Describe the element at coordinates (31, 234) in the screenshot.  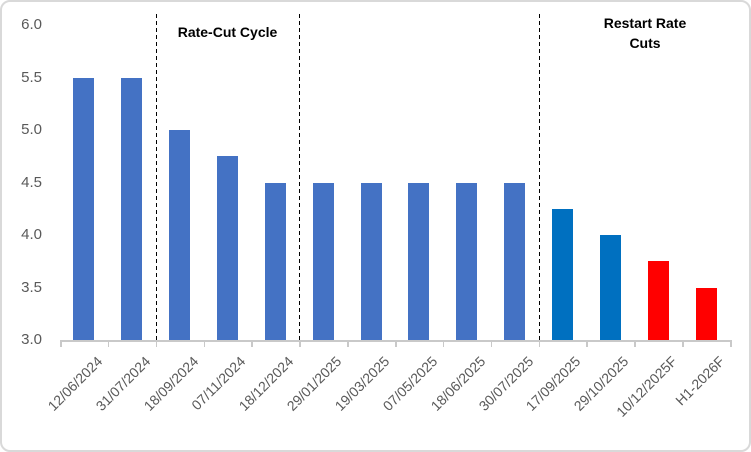
I see `y-axis-tick-label: 4.0` at that location.